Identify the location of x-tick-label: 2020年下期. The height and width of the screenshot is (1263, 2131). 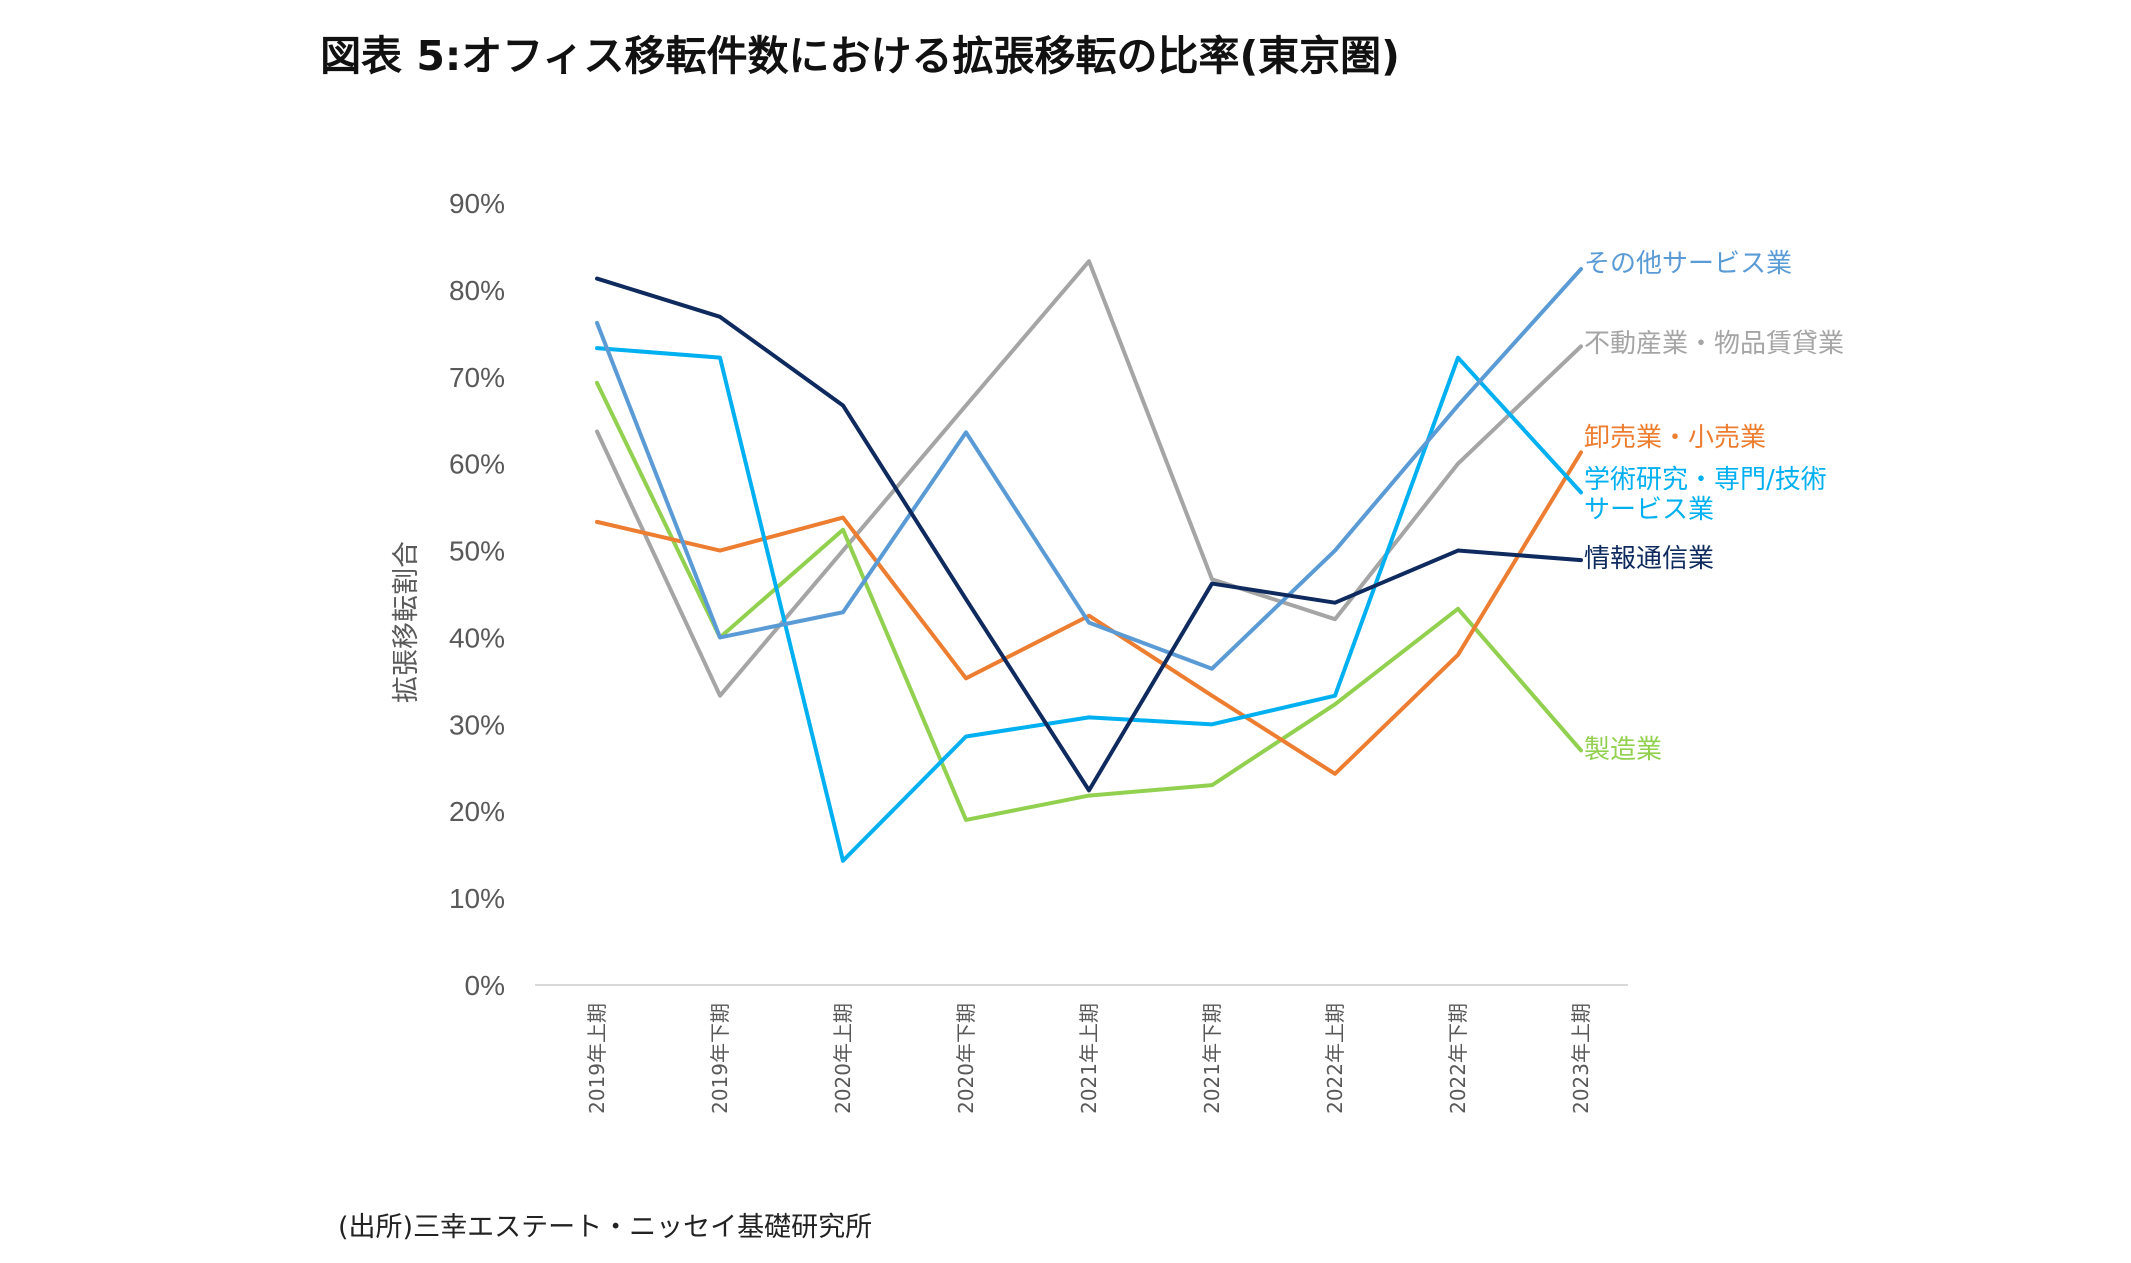
(966, 1058).